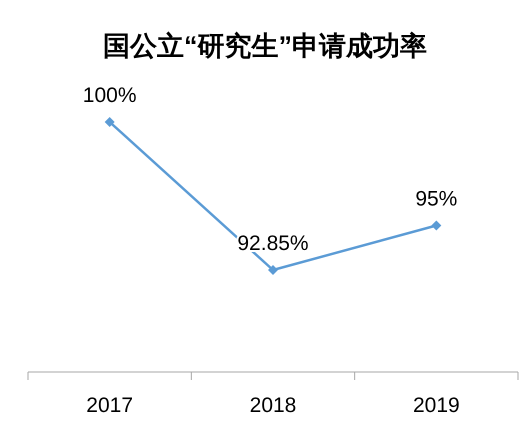 This screenshot has width=530, height=436. I want to click on x-tick-label: 2019, so click(436, 405).